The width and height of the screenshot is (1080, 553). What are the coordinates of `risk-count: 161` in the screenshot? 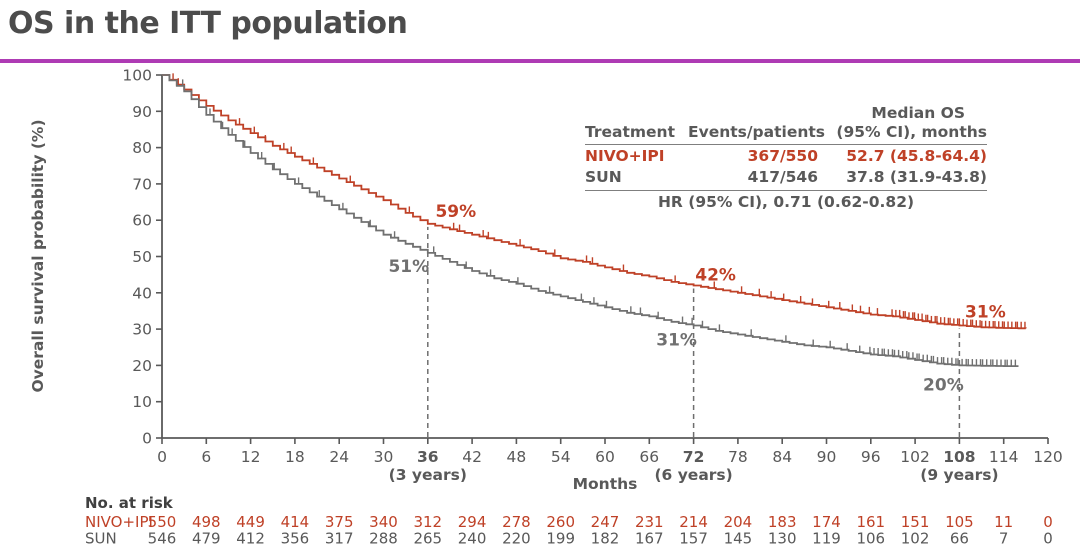 It's located at (870, 522).